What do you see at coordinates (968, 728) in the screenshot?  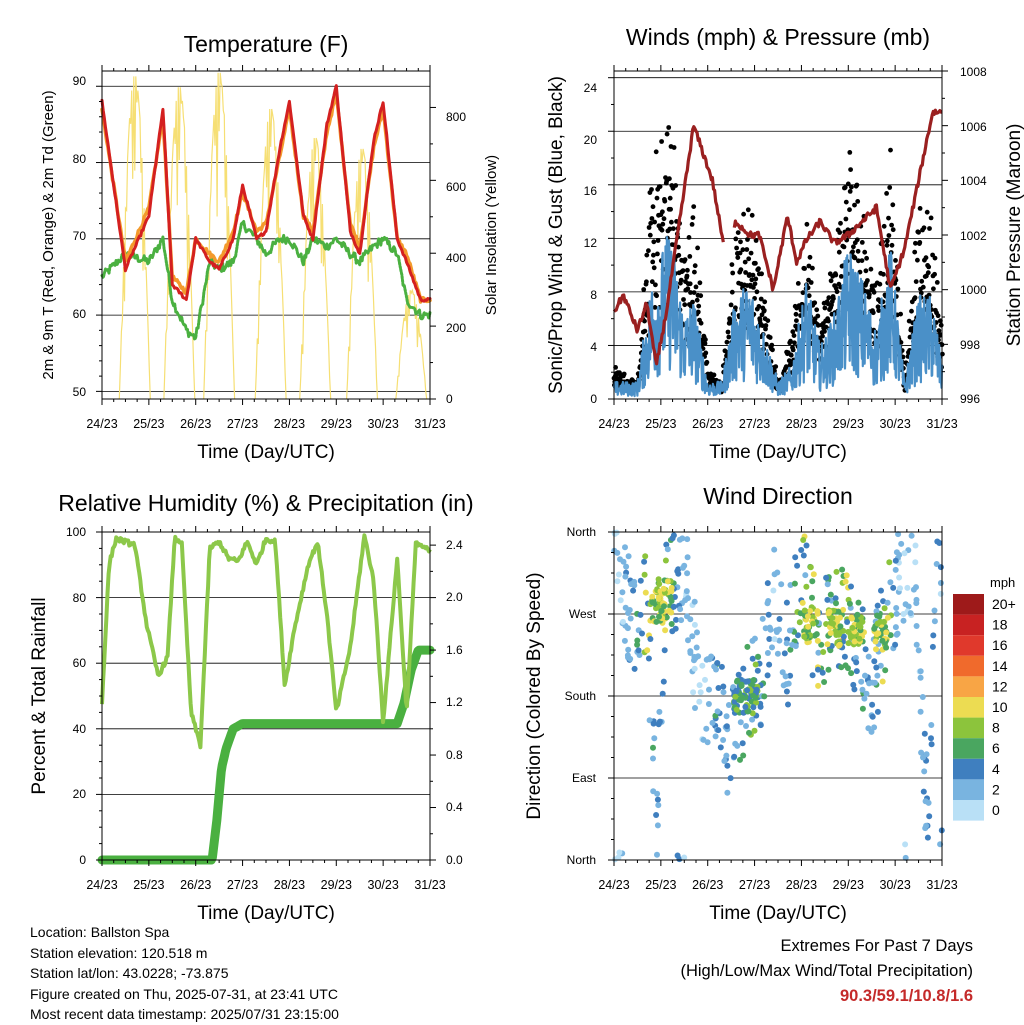 I see `legend-swatch` at bounding box center [968, 728].